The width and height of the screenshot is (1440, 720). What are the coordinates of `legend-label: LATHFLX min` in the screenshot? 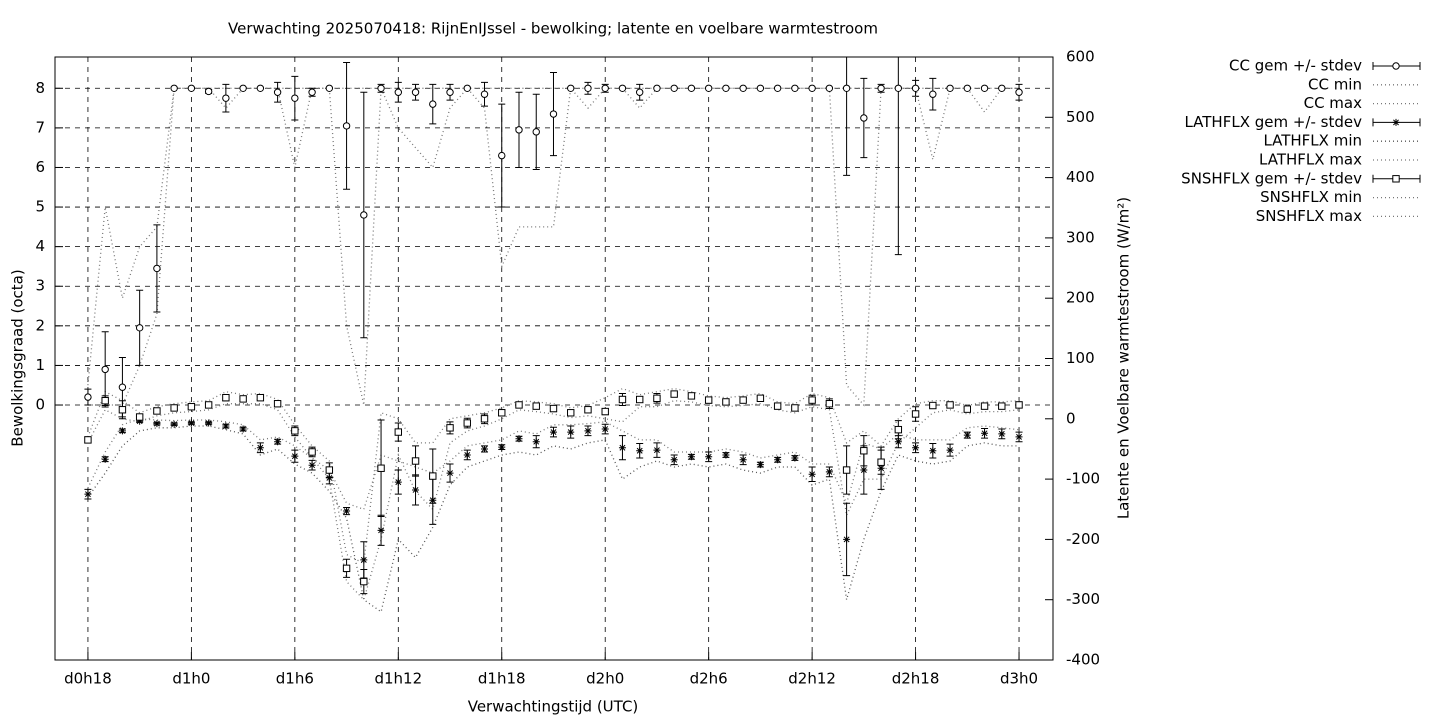 It's located at (1312, 141).